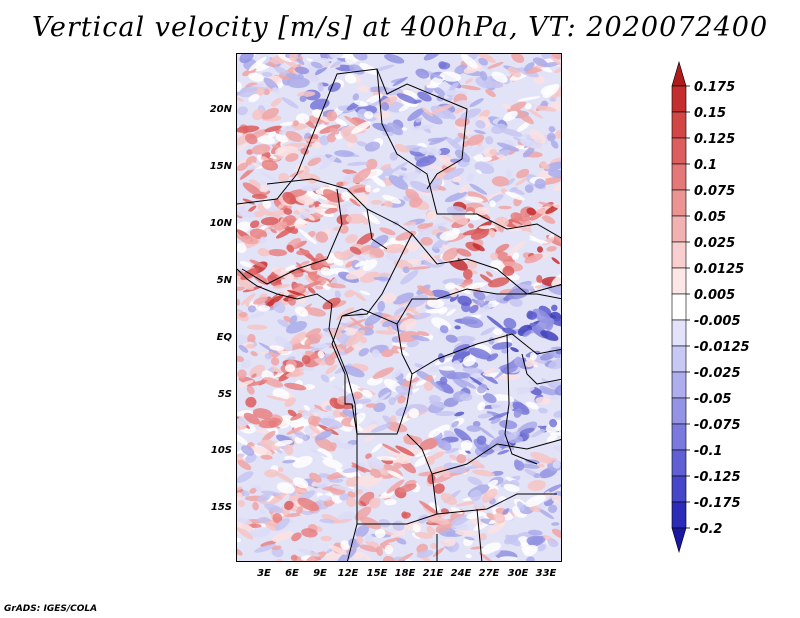  Describe the element at coordinates (719, 269) in the screenshot. I see `colorbar-label: 0.0125` at that location.